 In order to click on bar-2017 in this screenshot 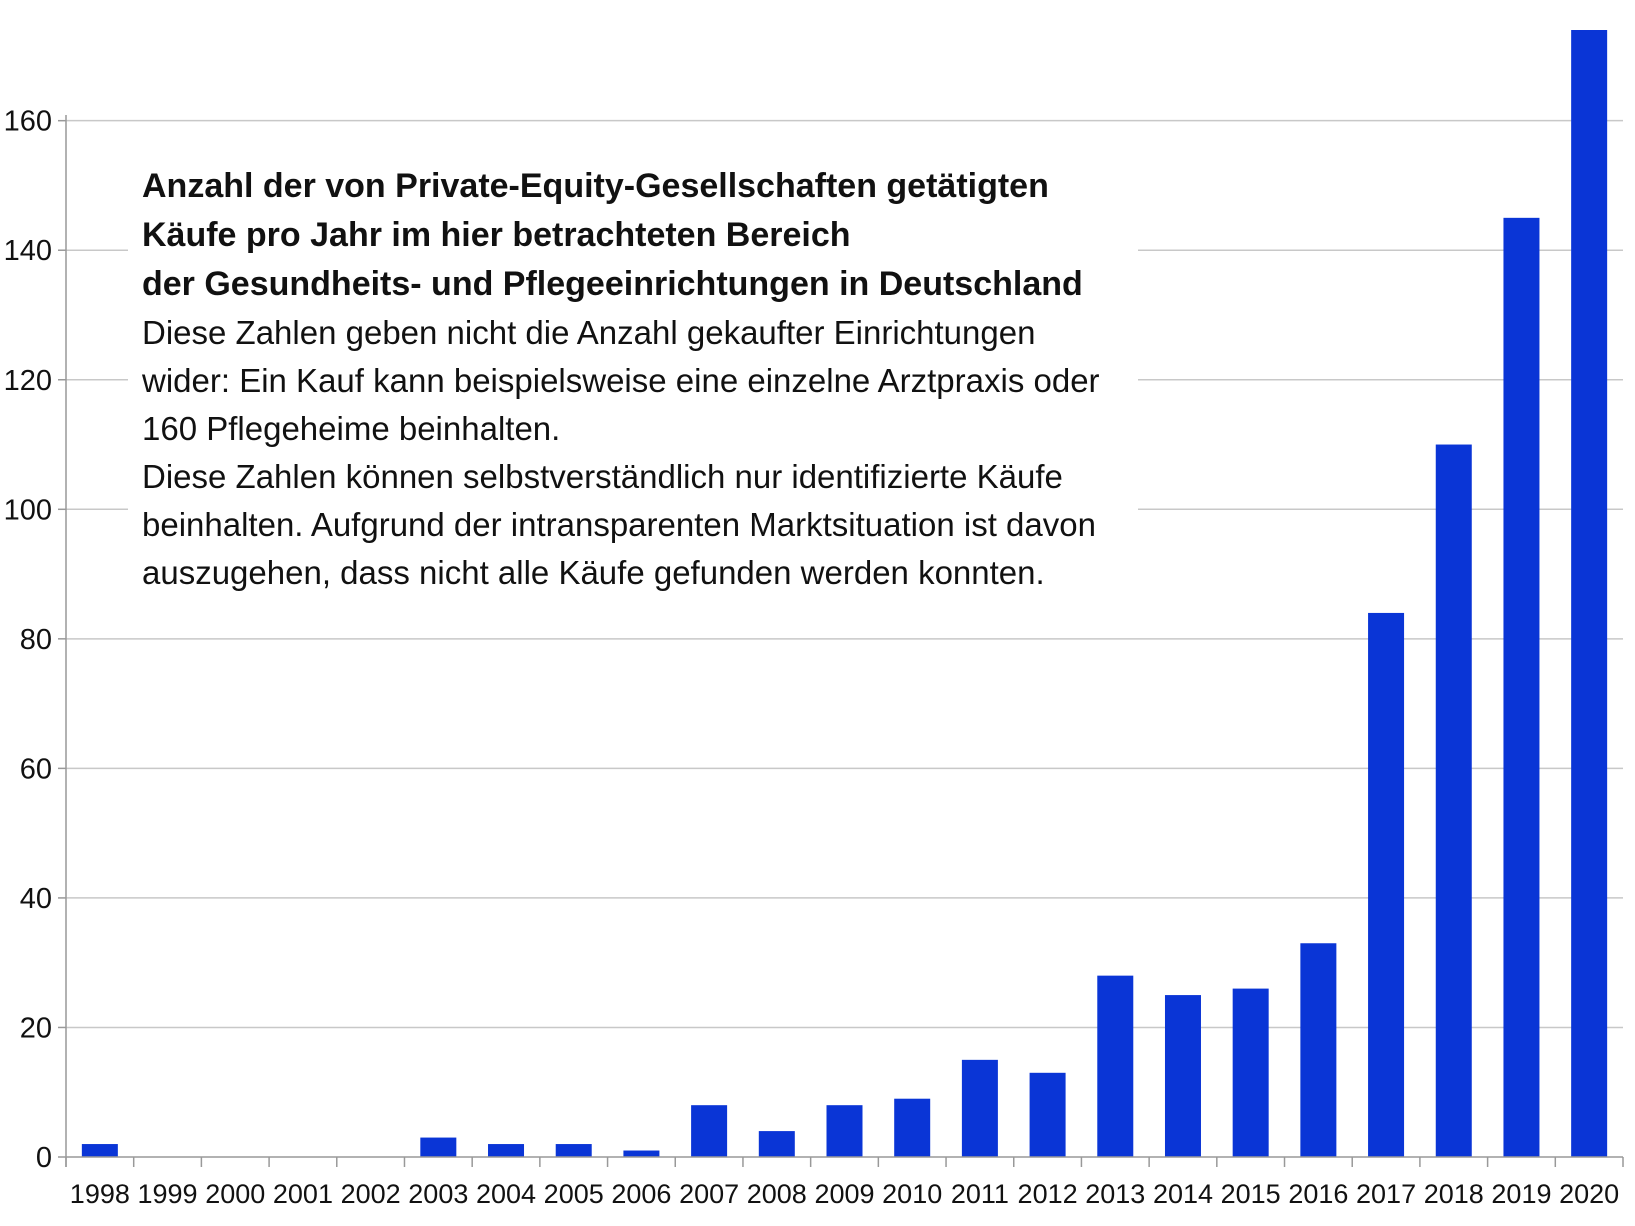, I will do `click(1386, 884)`.